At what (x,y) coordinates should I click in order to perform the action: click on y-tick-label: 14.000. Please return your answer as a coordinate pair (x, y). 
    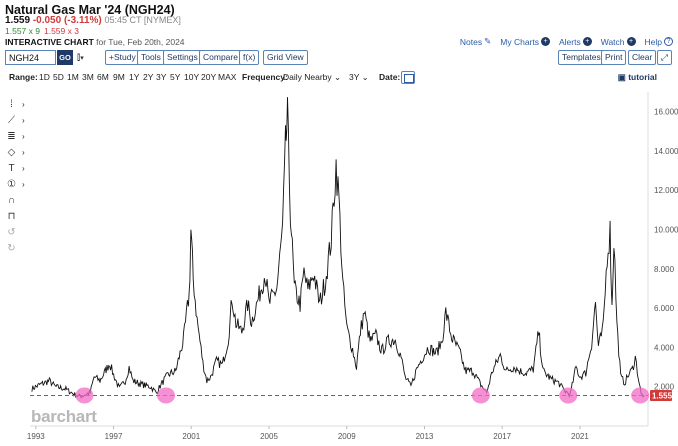
    Looking at the image, I should click on (666, 151).